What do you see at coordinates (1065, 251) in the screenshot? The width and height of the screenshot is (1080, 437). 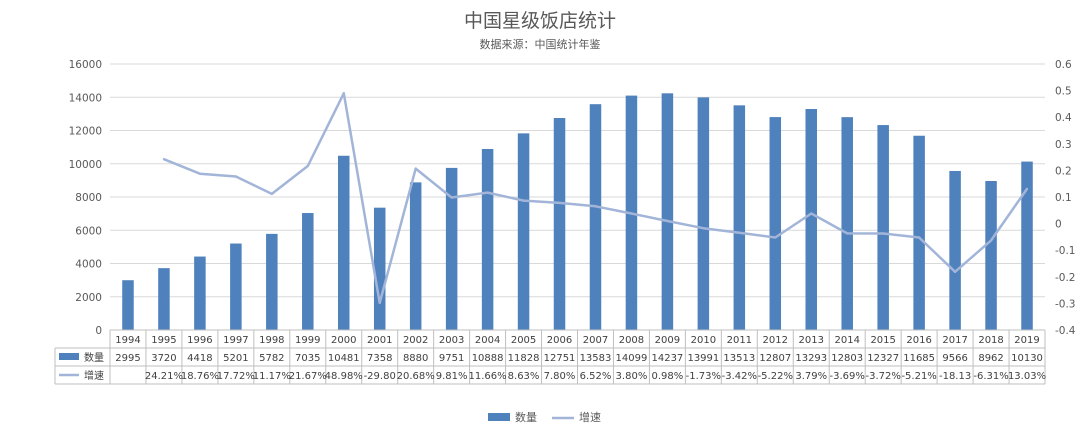 I see `y-right-tick-label: -0.1` at bounding box center [1065, 251].